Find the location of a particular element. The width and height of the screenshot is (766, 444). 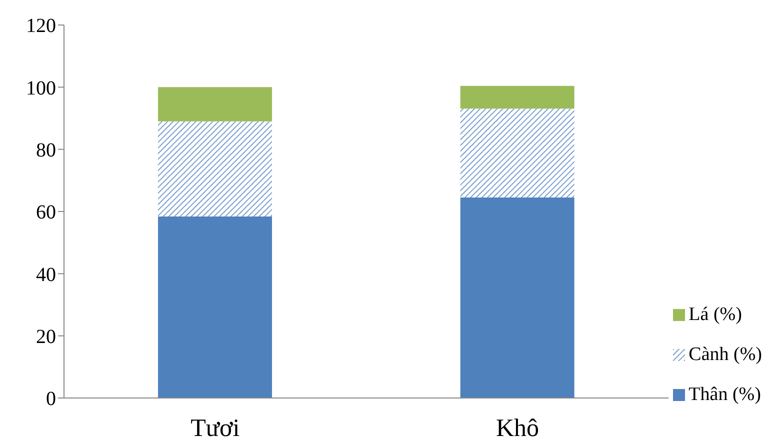

y-tick-label: 120 is located at coordinates (41, 26).